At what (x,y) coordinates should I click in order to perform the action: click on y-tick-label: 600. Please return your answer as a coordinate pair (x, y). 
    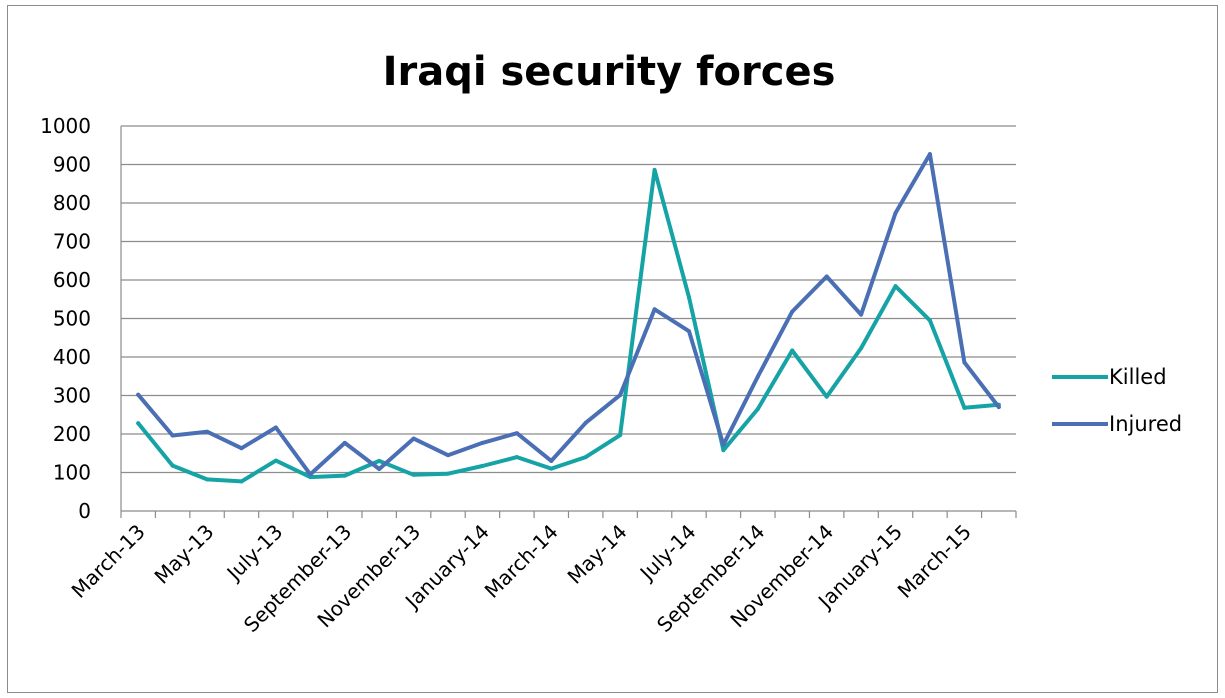
    Looking at the image, I should click on (72, 280).